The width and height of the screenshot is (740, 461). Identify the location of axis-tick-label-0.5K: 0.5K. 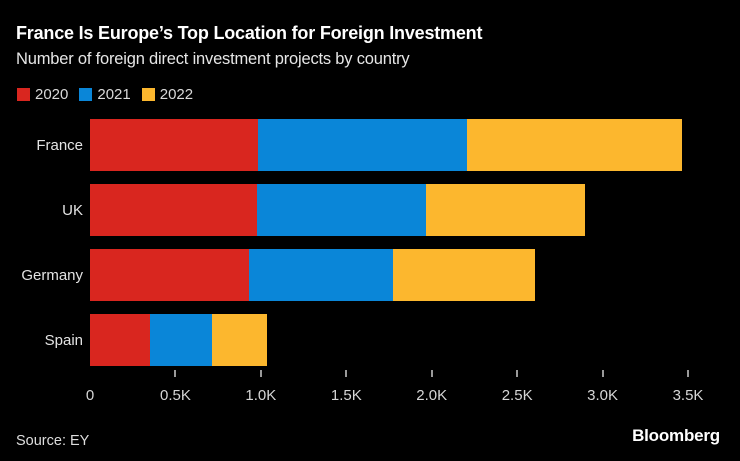
(175, 395).